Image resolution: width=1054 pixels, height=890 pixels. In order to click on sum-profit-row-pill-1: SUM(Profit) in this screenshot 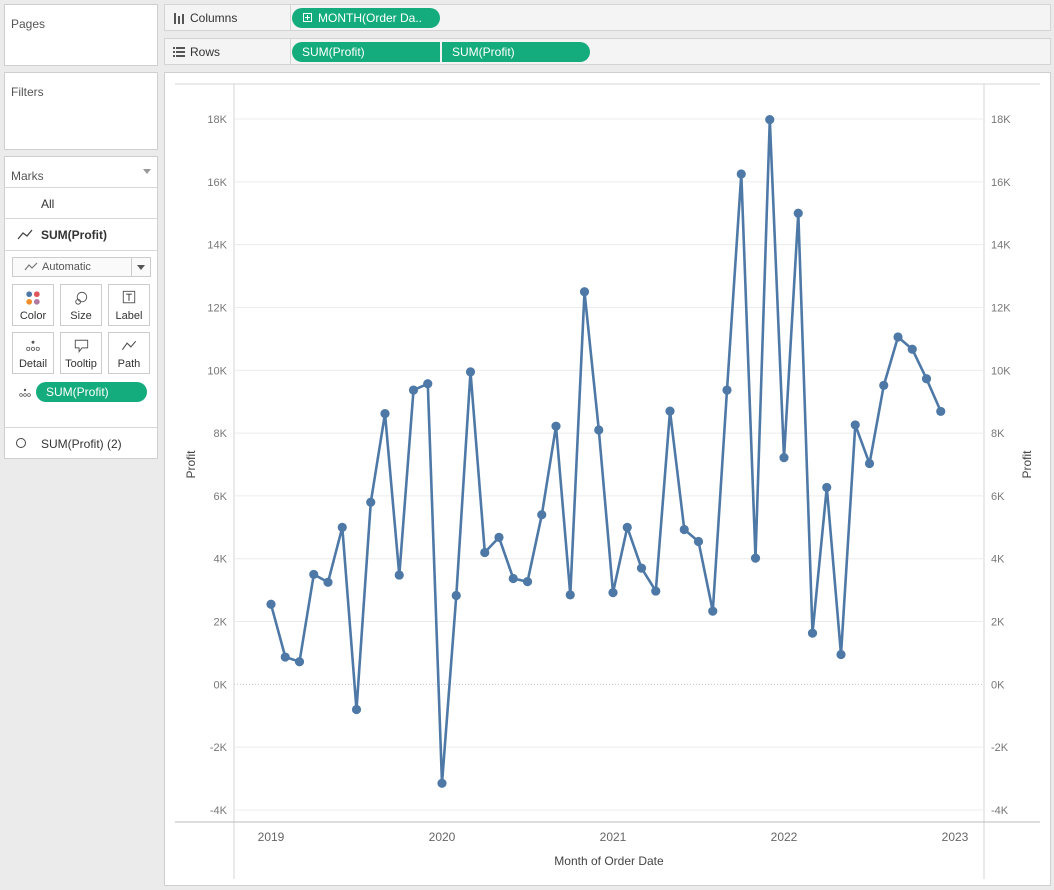, I will do `click(366, 52)`.